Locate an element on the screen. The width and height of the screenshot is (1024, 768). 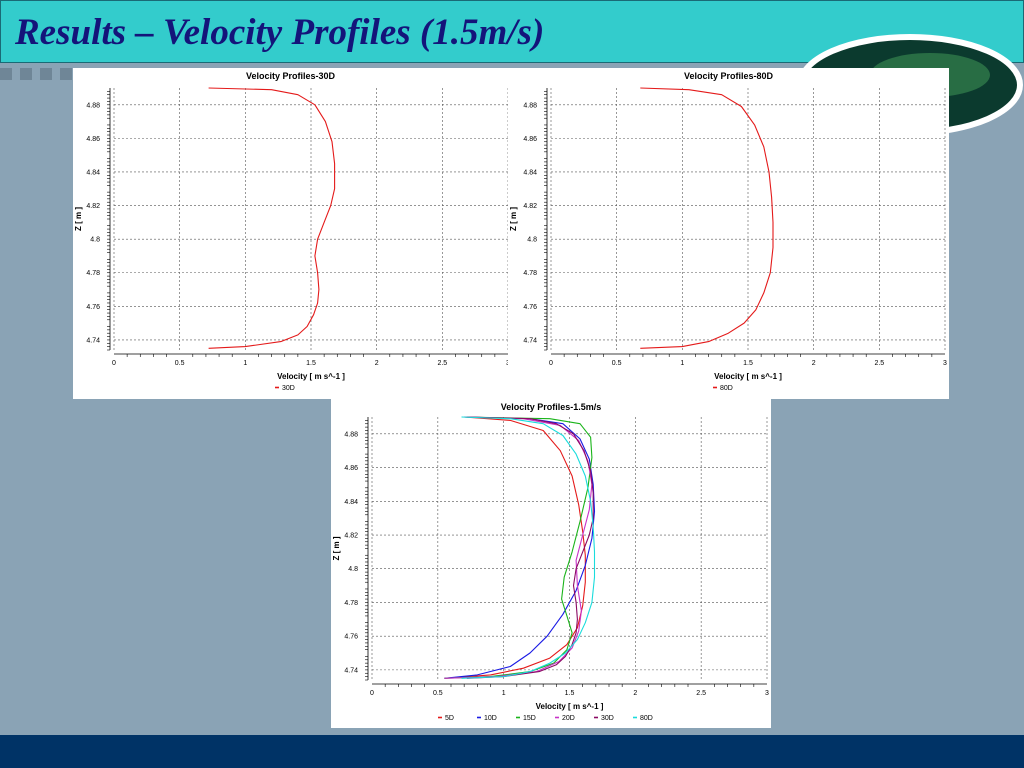
title-bar: Results – Velocity Profiles (1.5m/s) is located at coordinates (512, 31).